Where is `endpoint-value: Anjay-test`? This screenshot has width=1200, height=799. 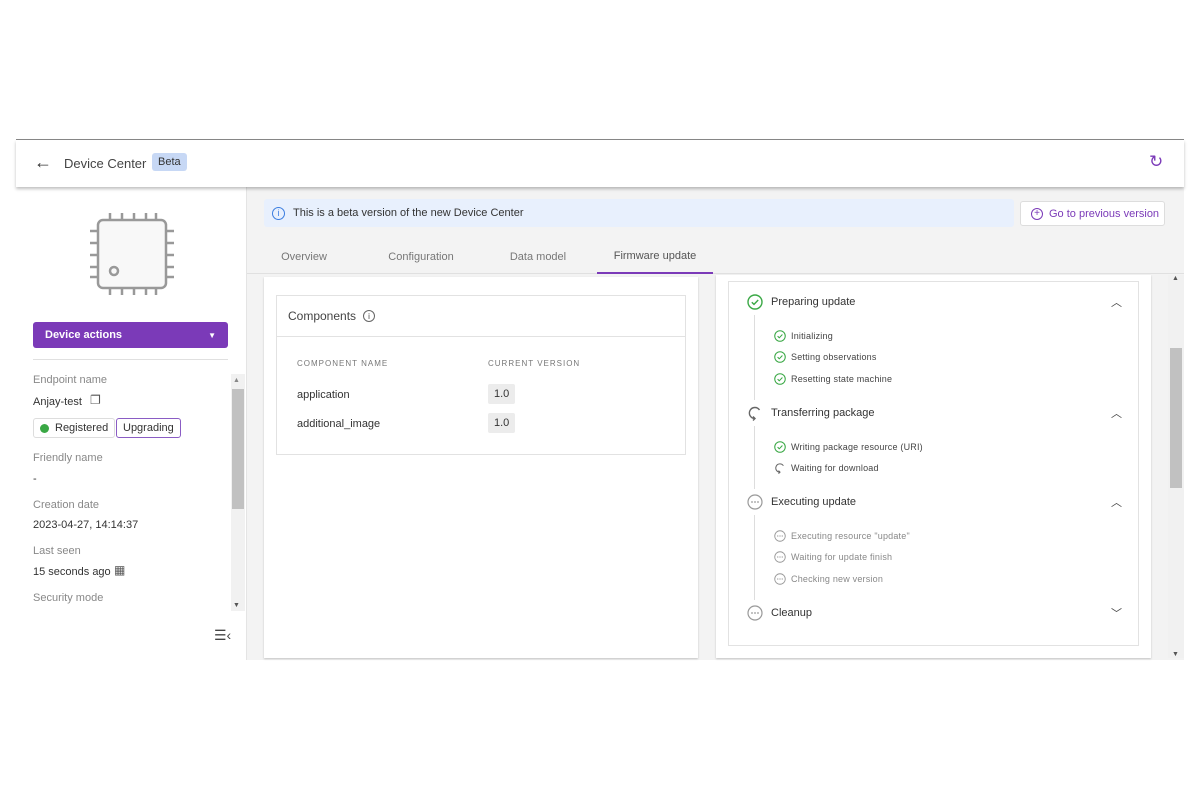
endpoint-value: Anjay-test is located at coordinates (57, 402).